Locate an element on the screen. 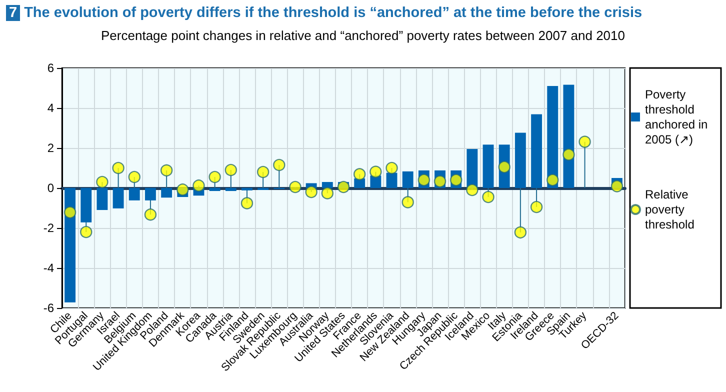 This screenshot has height=392, width=726. legend-label: Poverty threshold anchored in 2005 (↗) is located at coordinates (678, 117).